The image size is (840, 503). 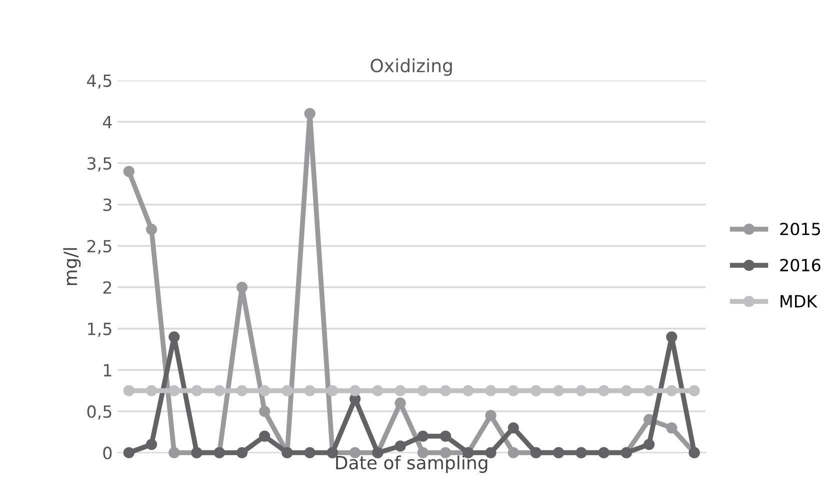 I want to click on y-tick-label: 2, so click(x=107, y=287).